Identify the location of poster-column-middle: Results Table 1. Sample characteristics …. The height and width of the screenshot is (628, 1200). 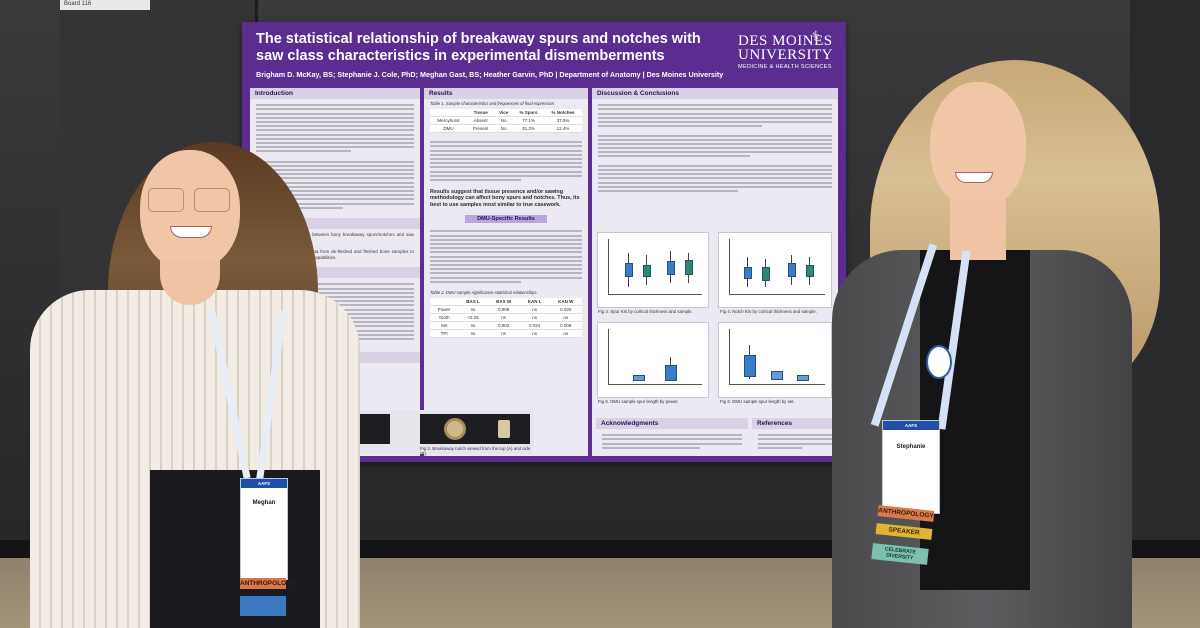
(506, 272).